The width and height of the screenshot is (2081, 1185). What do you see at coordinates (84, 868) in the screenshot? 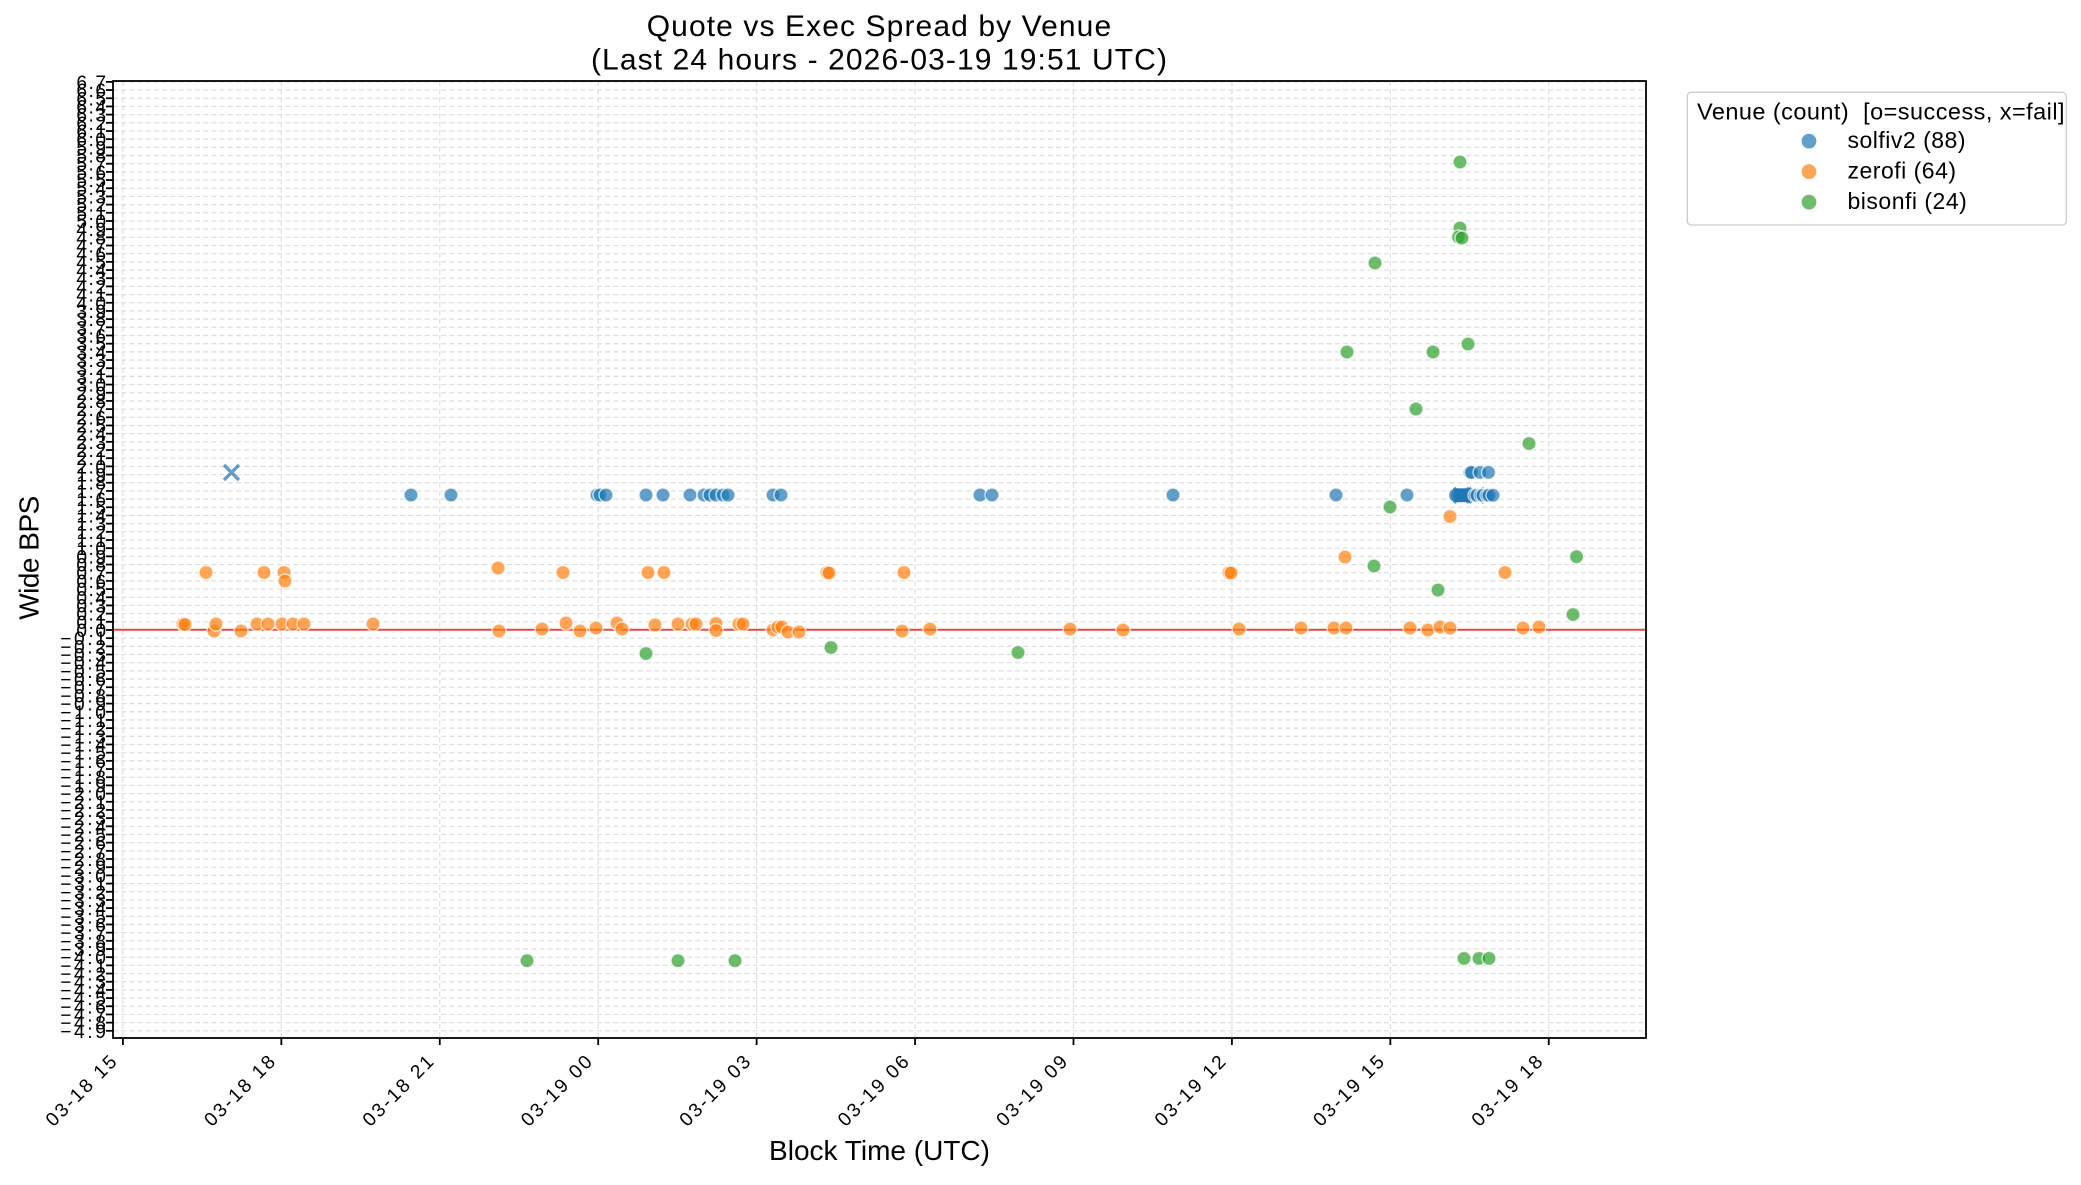
I see `svg-text: −2.9` at bounding box center [84, 868].